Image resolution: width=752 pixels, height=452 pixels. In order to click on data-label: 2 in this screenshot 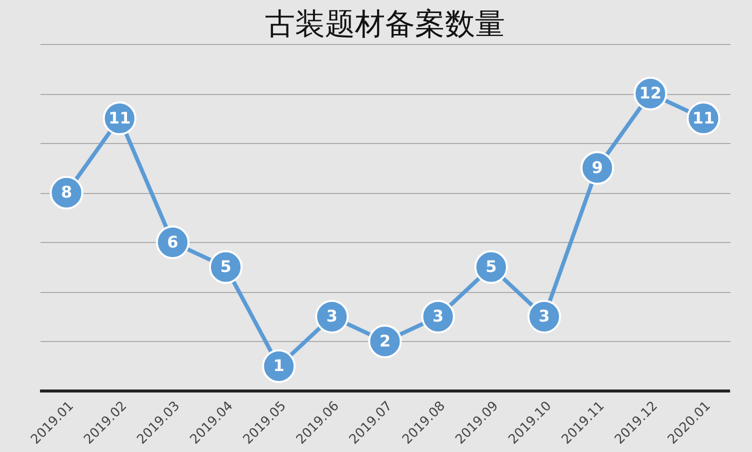, I will do `click(385, 340)`.